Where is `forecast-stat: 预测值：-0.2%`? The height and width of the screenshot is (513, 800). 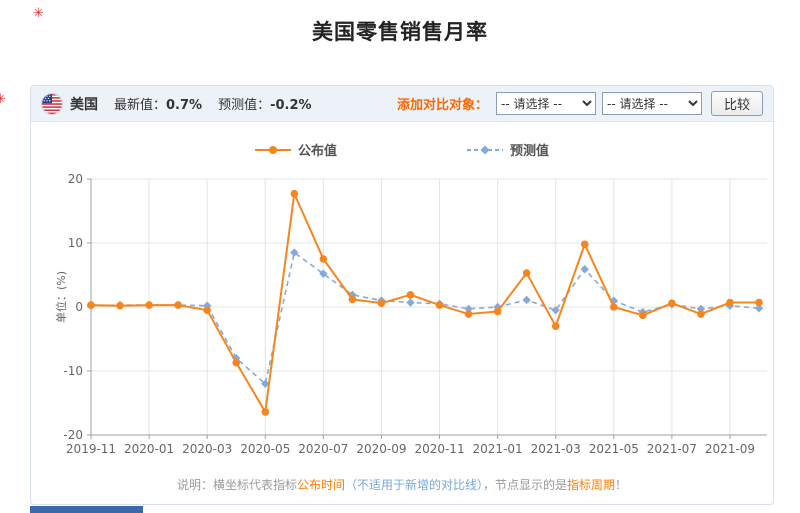
forecast-stat: 预测值：-0.2% is located at coordinates (264, 103).